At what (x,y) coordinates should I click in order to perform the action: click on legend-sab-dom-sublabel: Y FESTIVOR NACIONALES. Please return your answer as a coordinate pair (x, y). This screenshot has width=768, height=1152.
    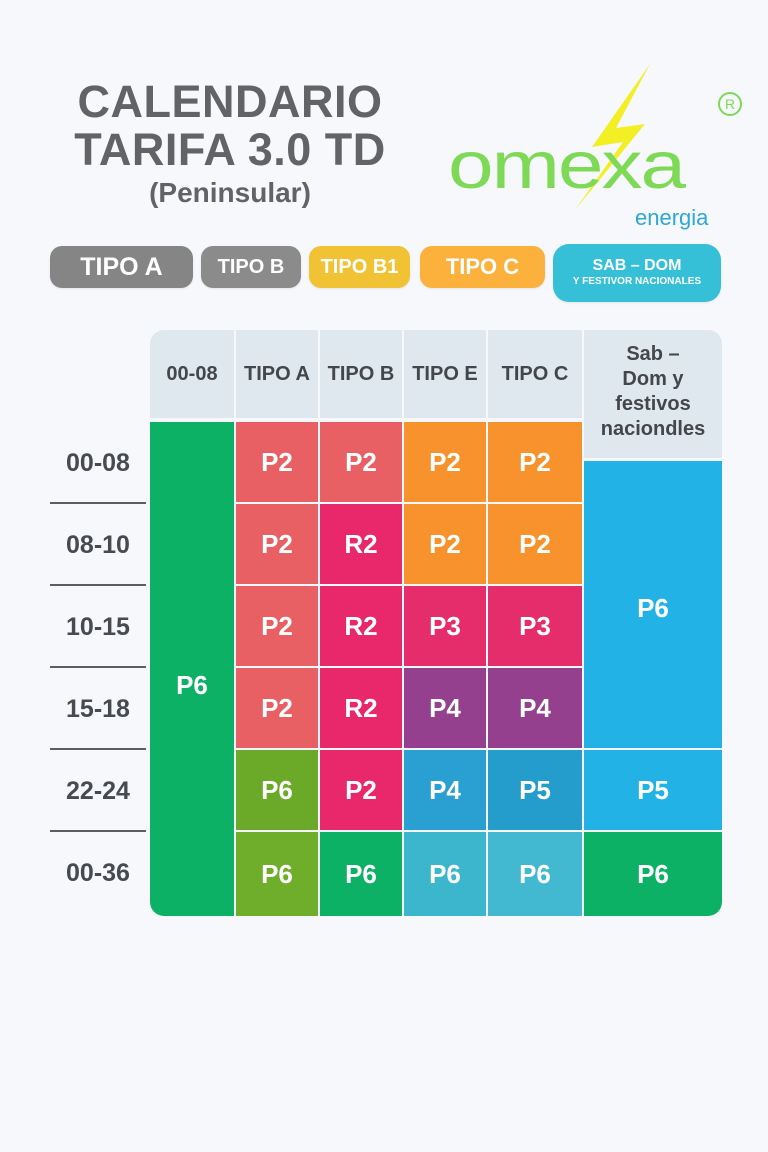
    Looking at the image, I should click on (637, 281).